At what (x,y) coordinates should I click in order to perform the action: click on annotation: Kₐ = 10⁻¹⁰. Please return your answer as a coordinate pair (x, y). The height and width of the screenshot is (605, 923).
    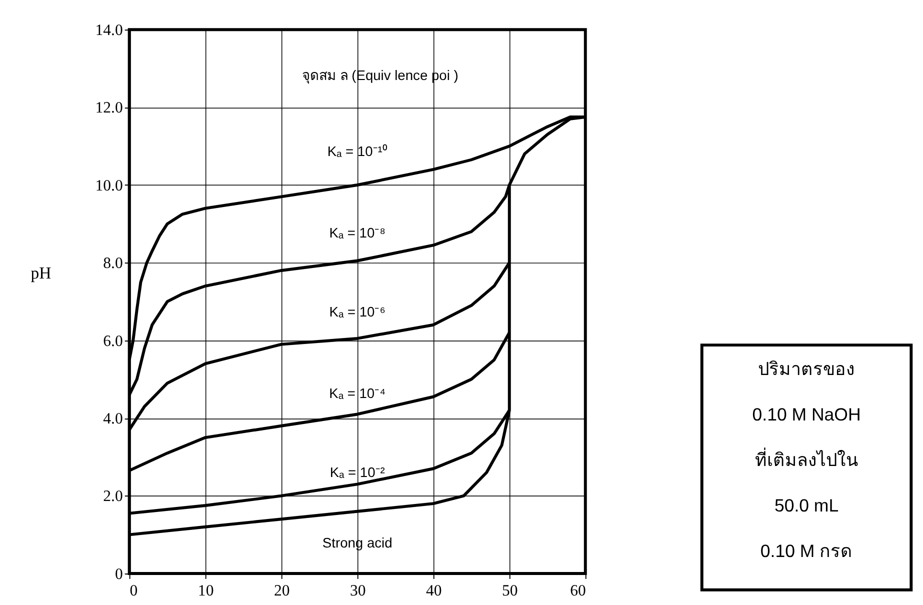
    Looking at the image, I should click on (357, 150).